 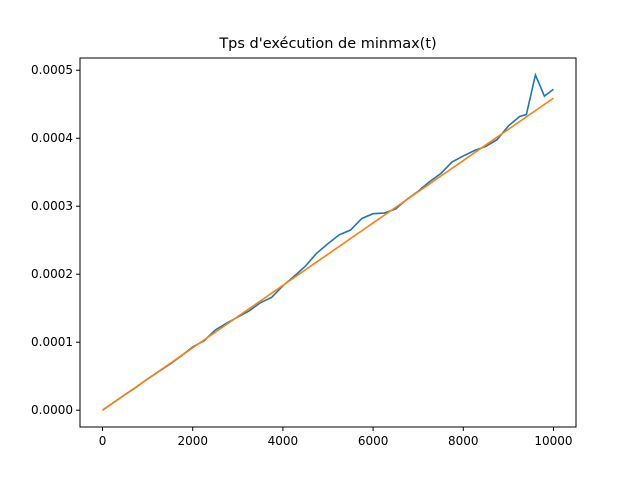 I want to click on x-tick-label: 2000, so click(x=192, y=441).